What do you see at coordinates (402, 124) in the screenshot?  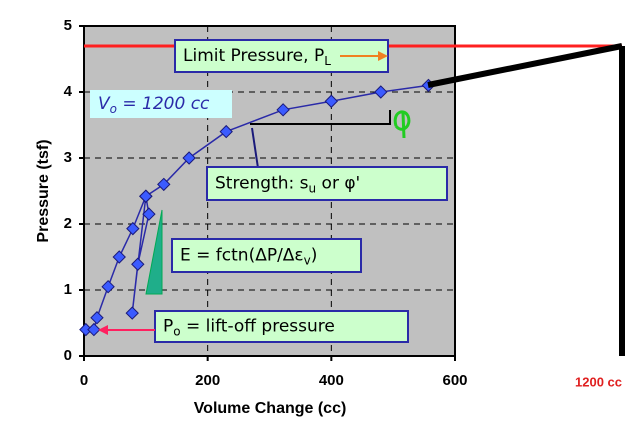 I see `handwriting` at bounding box center [402, 124].